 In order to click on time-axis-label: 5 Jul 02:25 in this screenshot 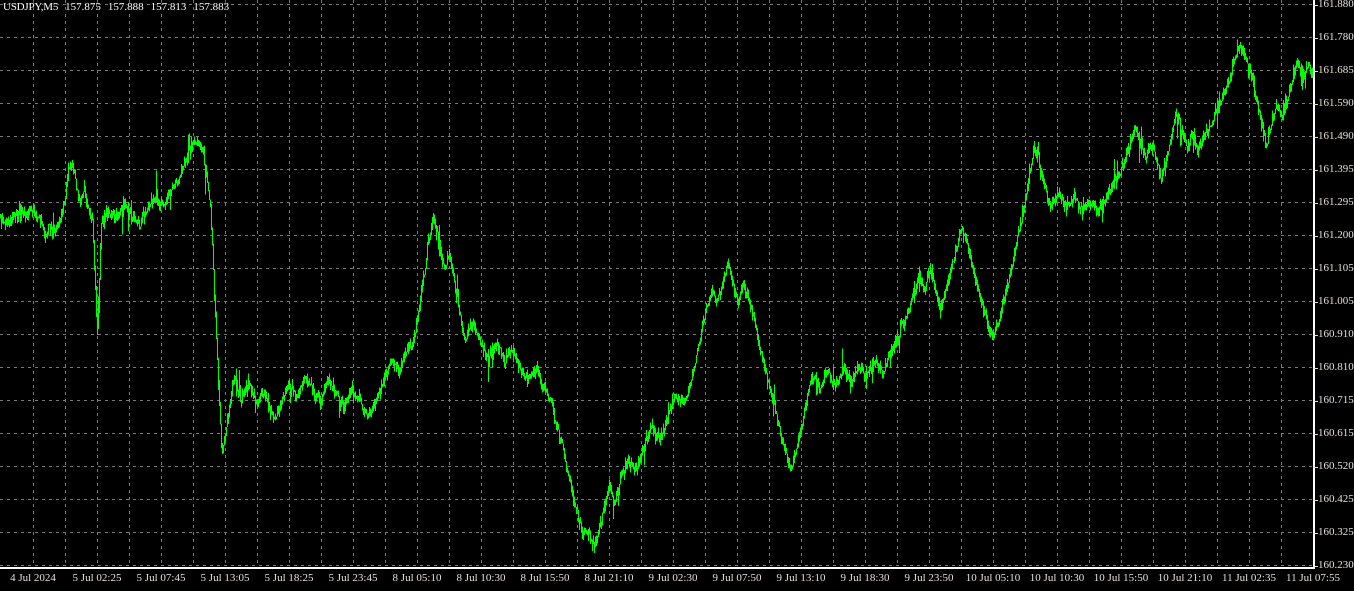, I will do `click(97, 578)`.